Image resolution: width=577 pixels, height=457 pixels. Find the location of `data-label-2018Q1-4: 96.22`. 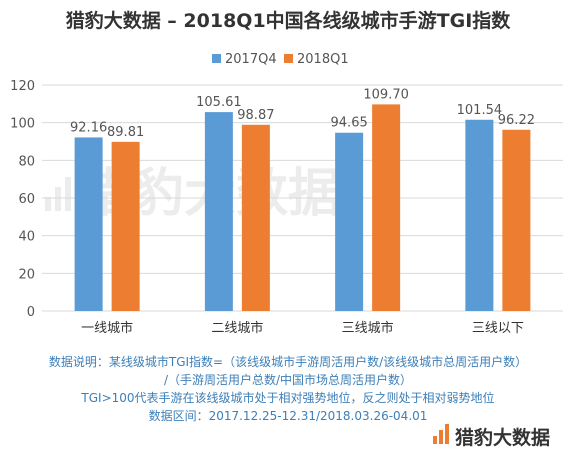

data-label-2018Q1-4: 96.22 is located at coordinates (516, 120).